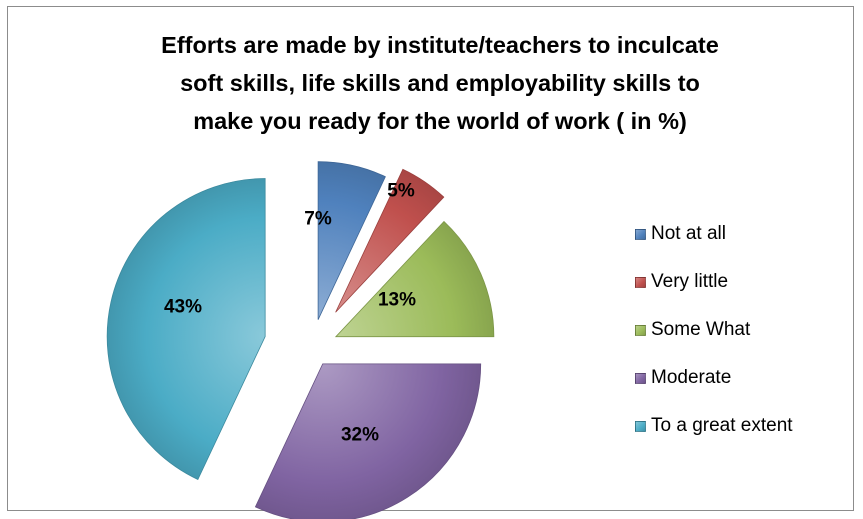 The width and height of the screenshot is (863, 519). I want to click on pie-data-labels: 7% 5% 13% 32% 43%, so click(290, 313).